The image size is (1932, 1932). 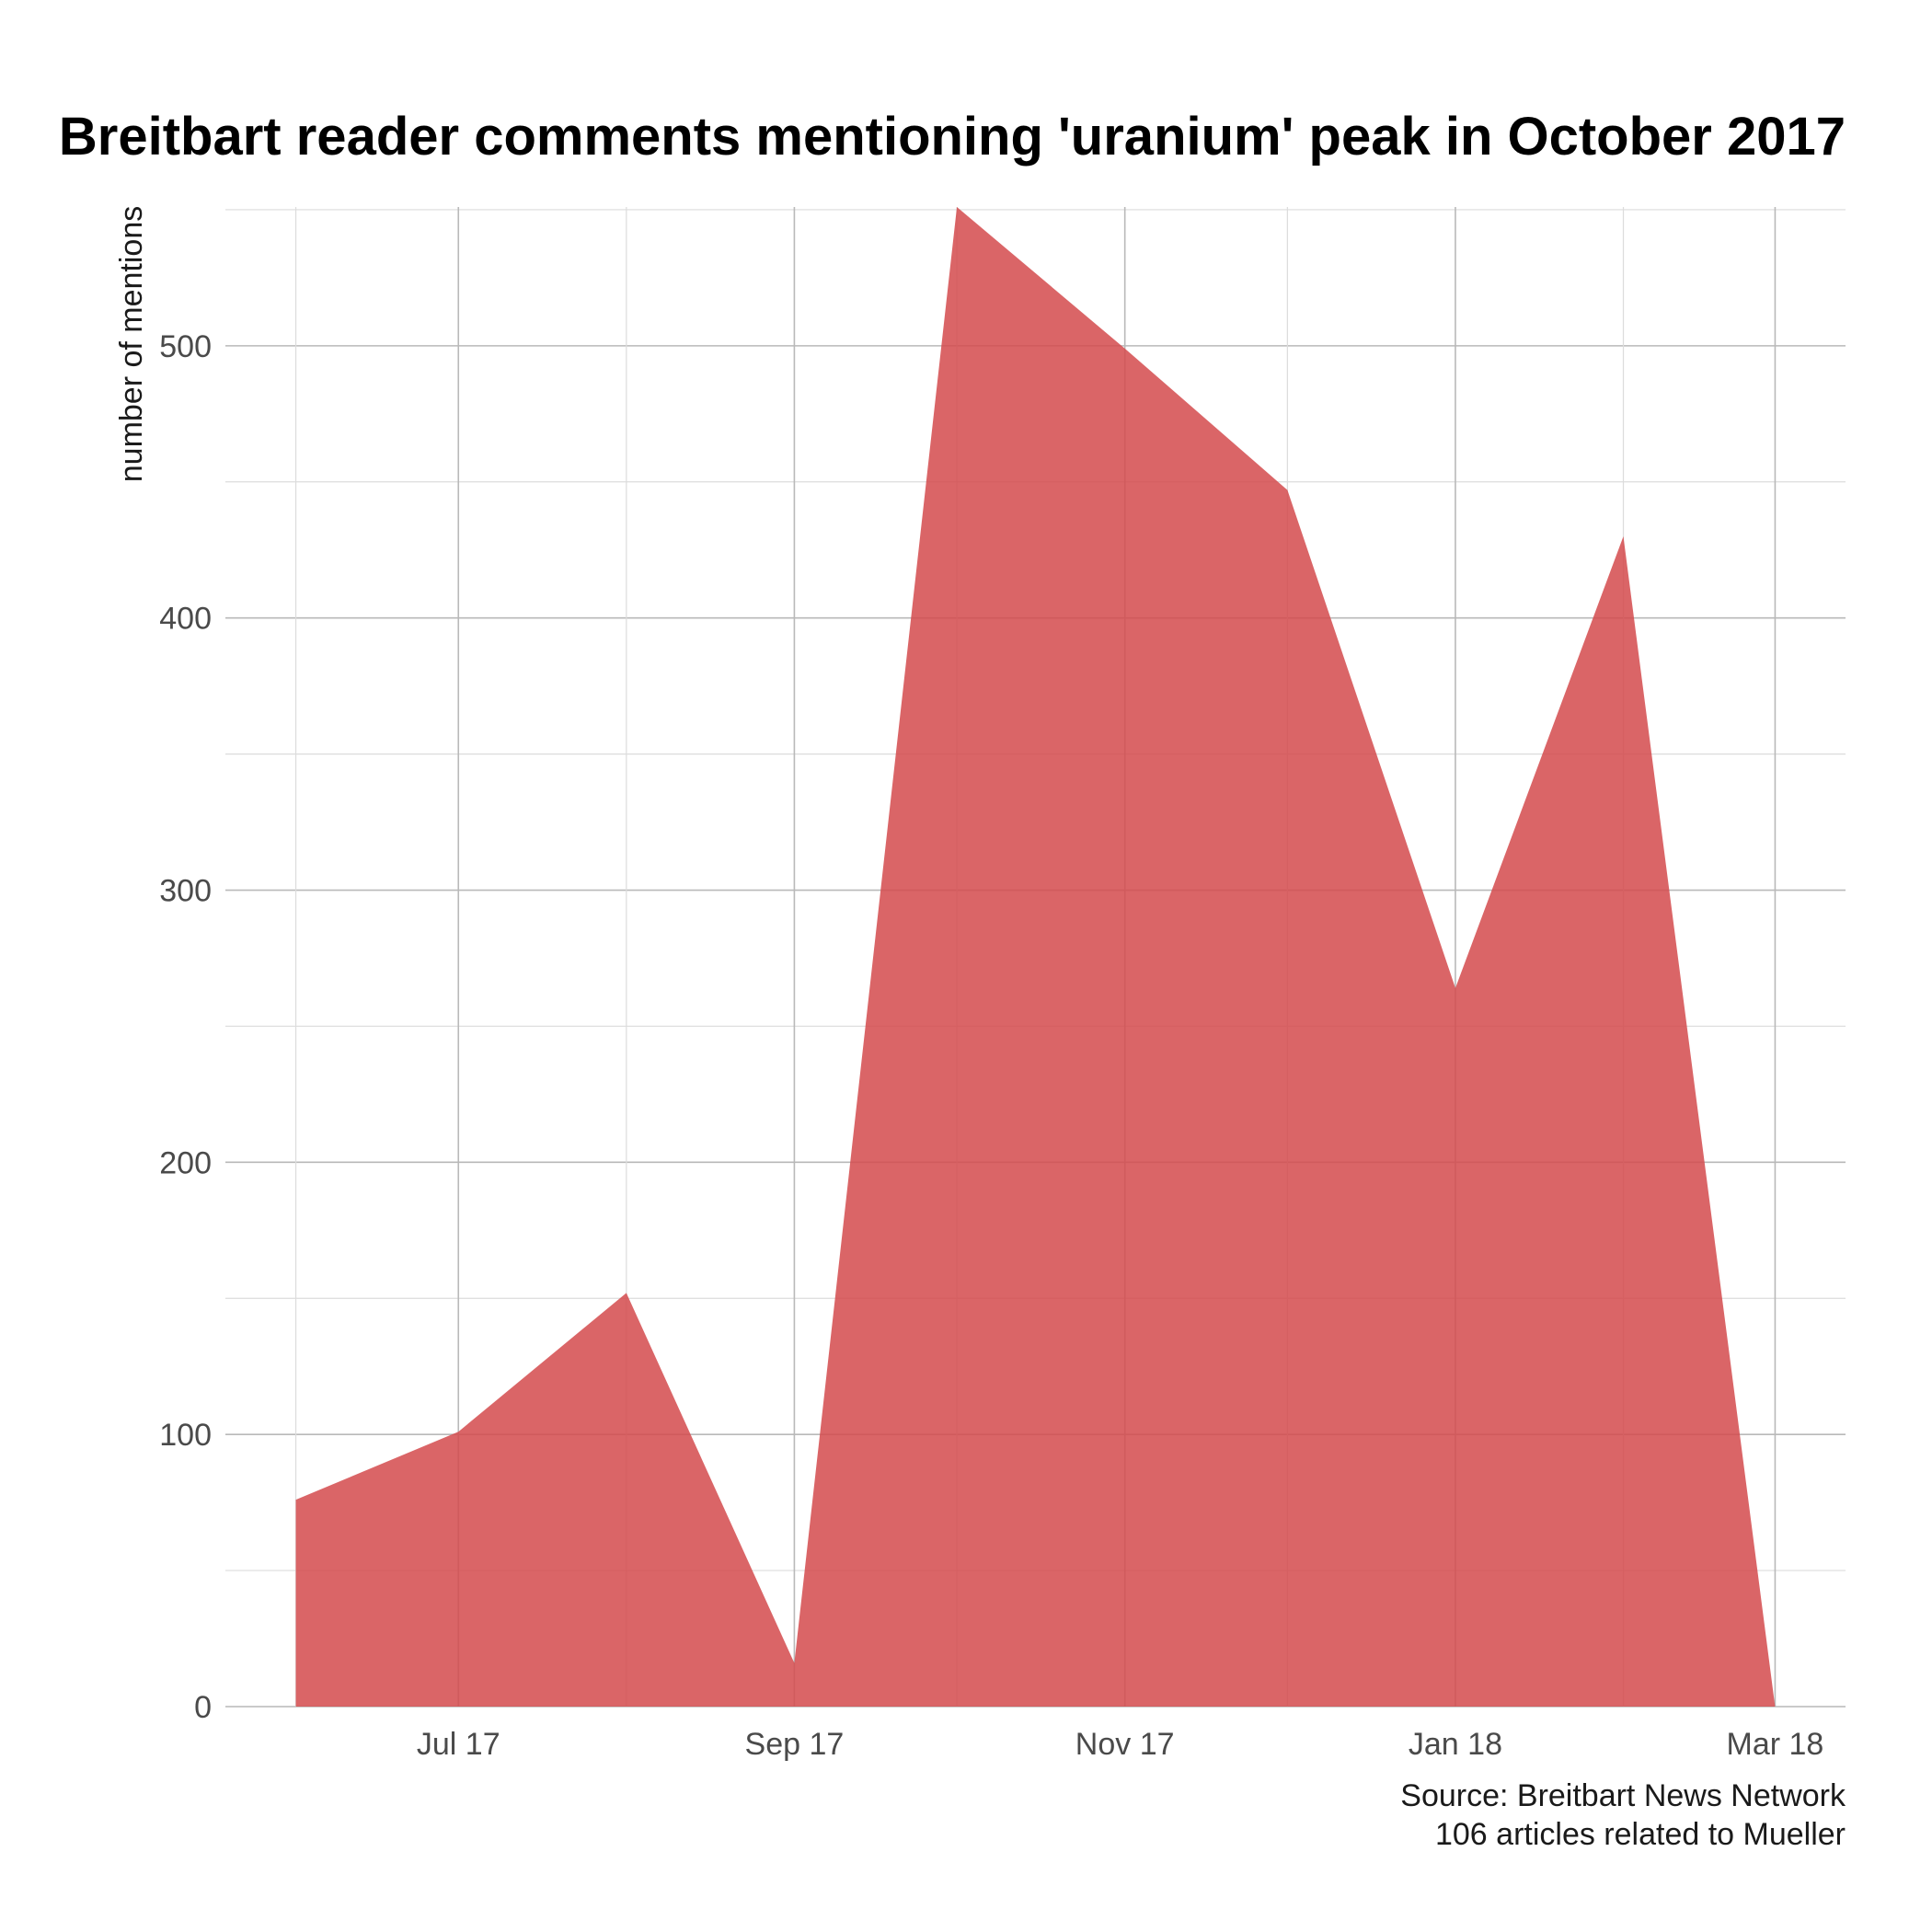 What do you see at coordinates (1640, 1834) in the screenshot?
I see `caption-articles: 106 articles related to Mueller` at bounding box center [1640, 1834].